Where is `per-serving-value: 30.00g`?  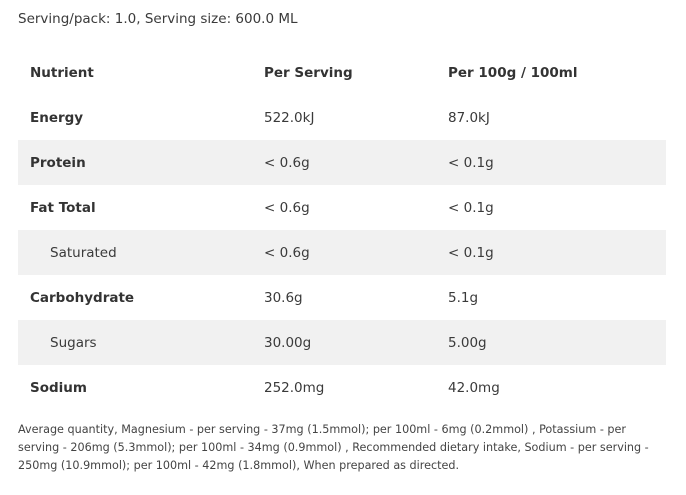 per-serving-value: 30.00g is located at coordinates (288, 342).